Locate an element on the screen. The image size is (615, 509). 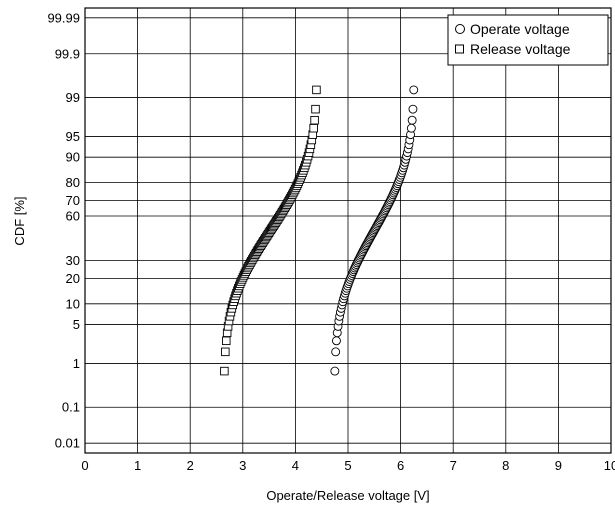
y-tick-label: 60 is located at coordinates (73, 216).